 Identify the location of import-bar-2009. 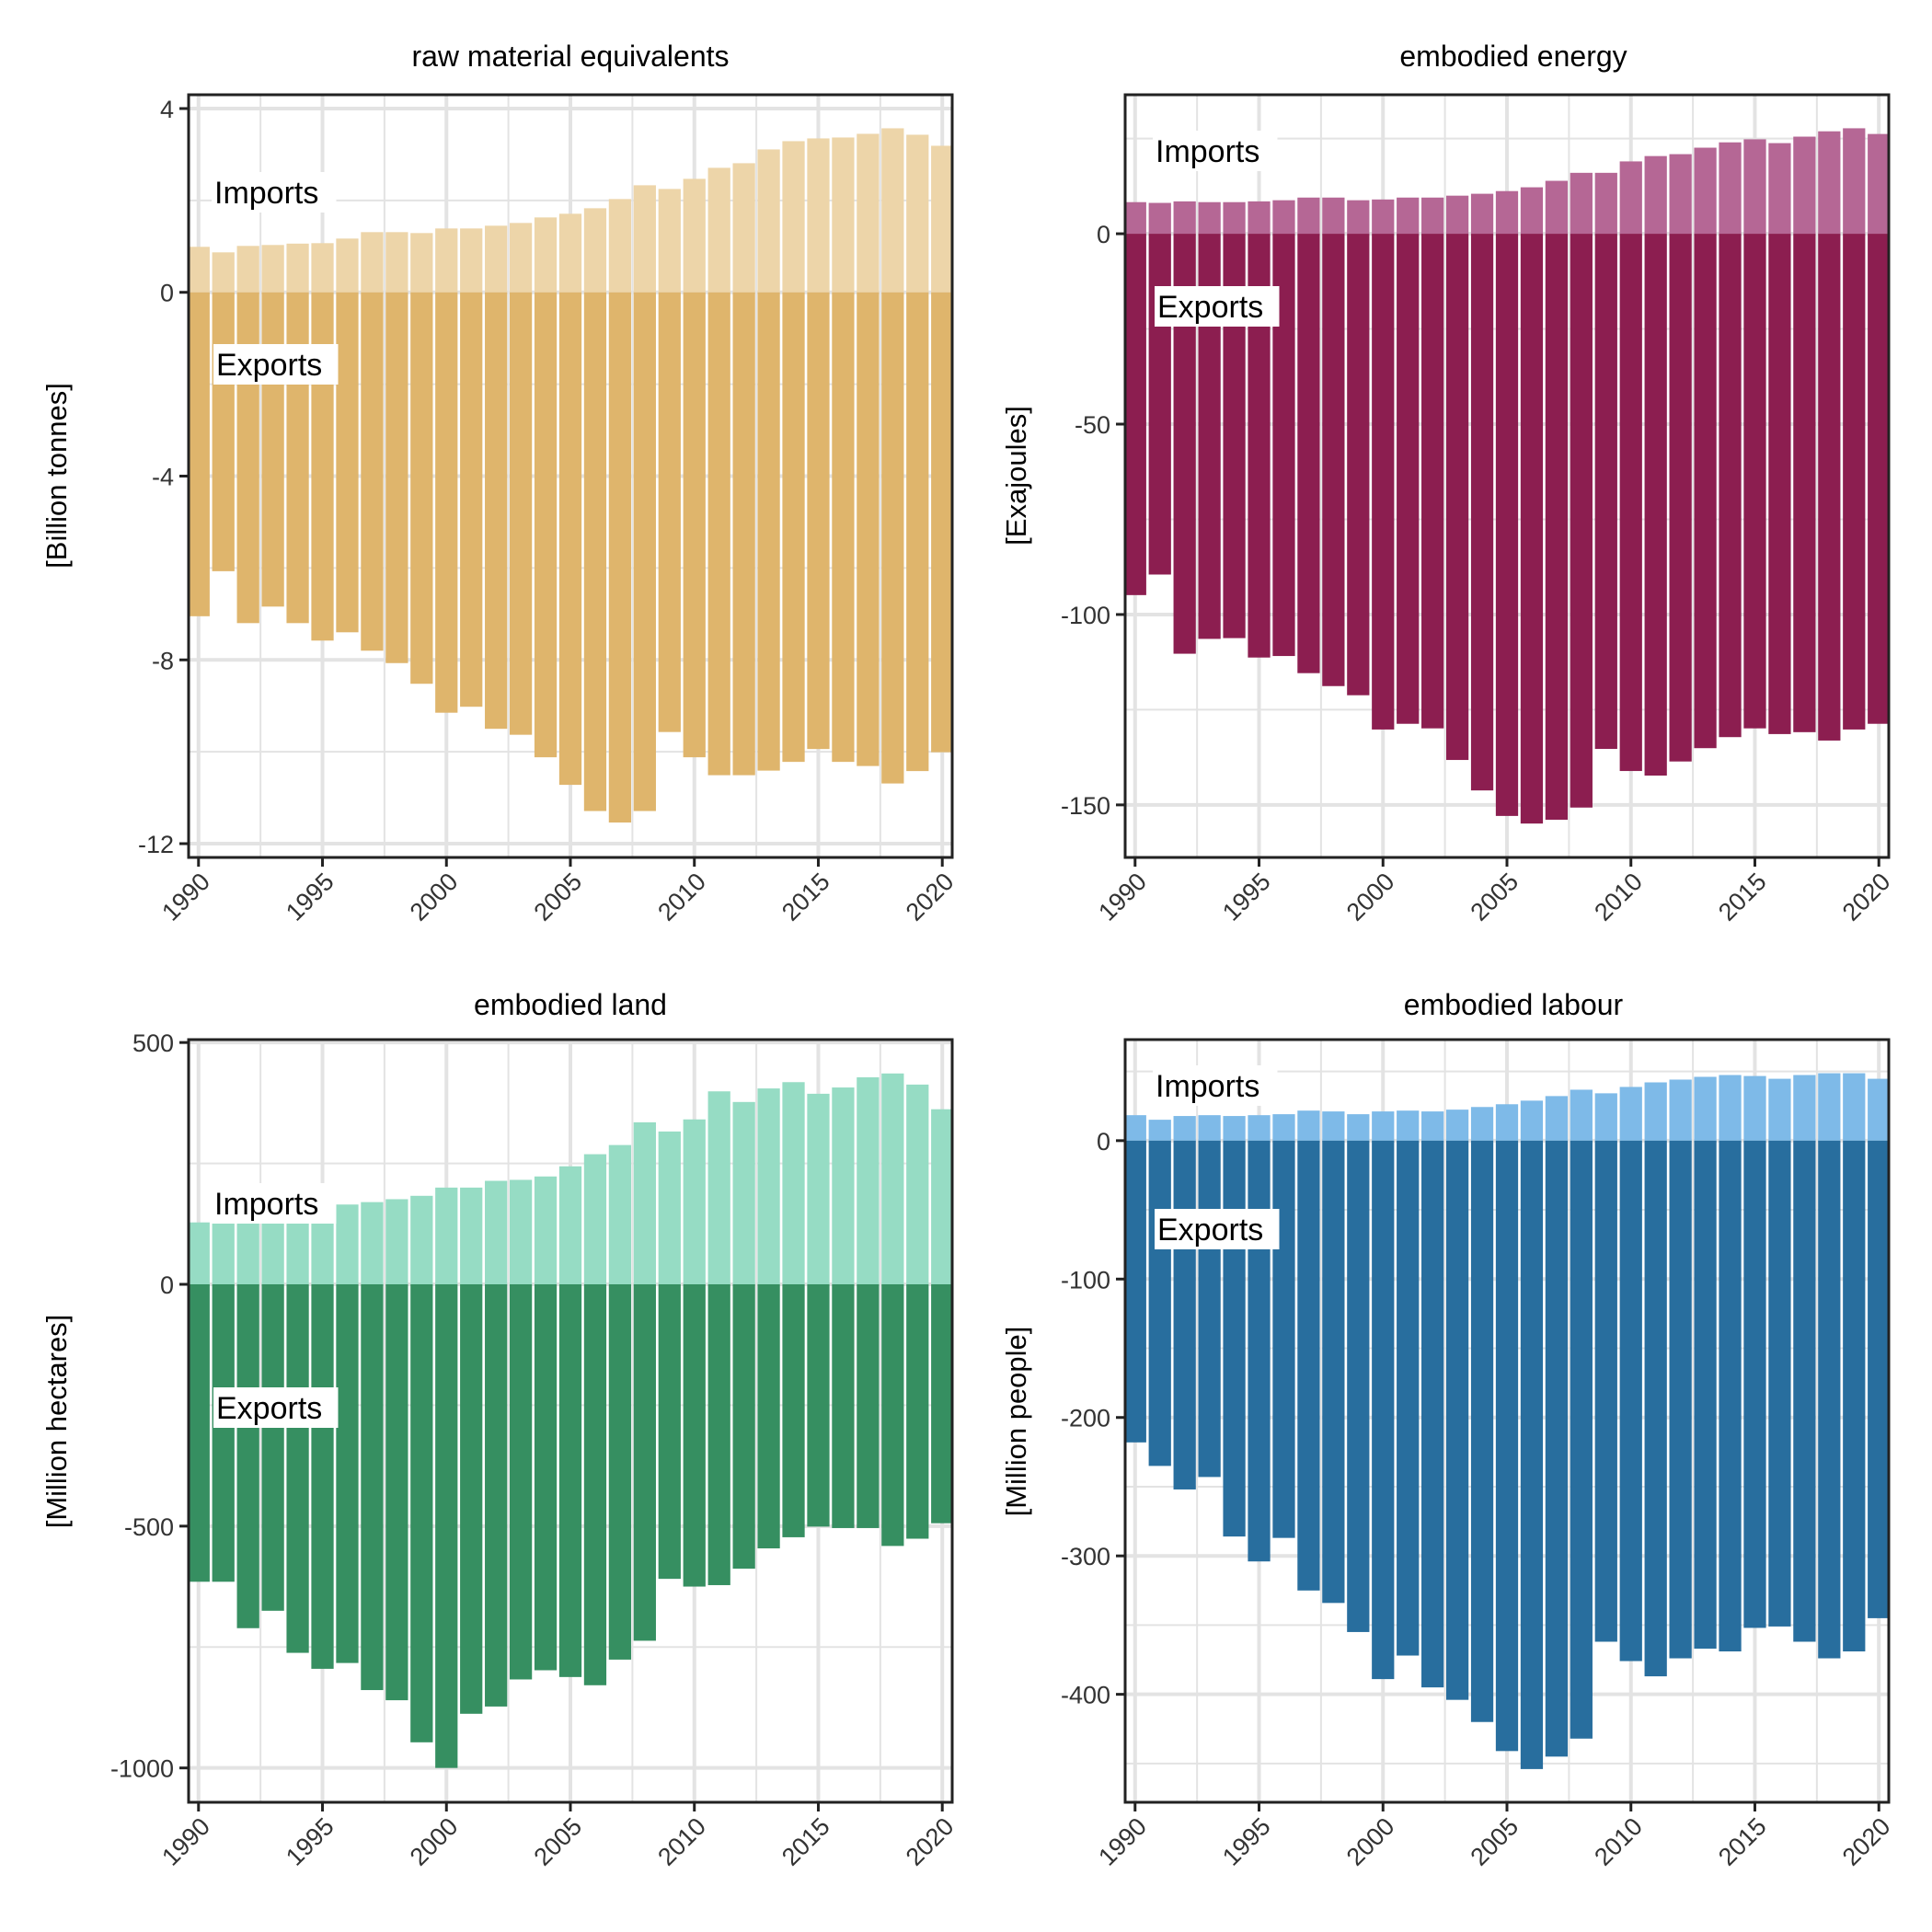
(1605, 1117).